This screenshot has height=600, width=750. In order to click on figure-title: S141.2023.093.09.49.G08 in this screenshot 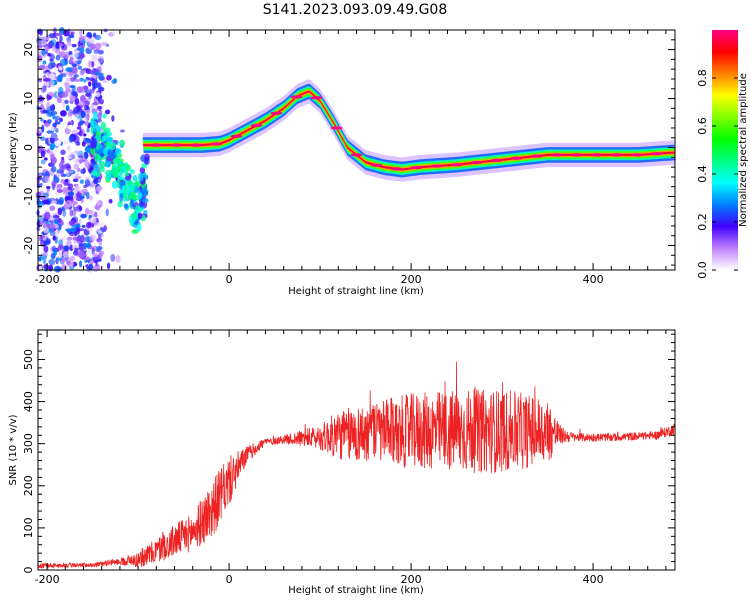, I will do `click(355, 10)`.